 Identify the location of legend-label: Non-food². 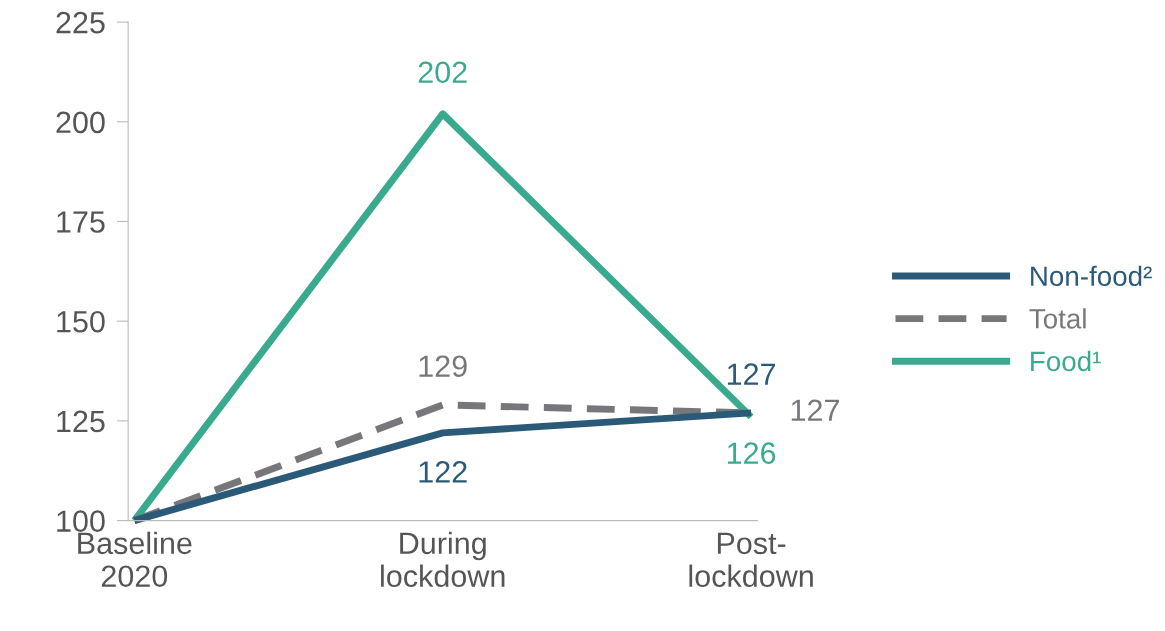
(1091, 276).